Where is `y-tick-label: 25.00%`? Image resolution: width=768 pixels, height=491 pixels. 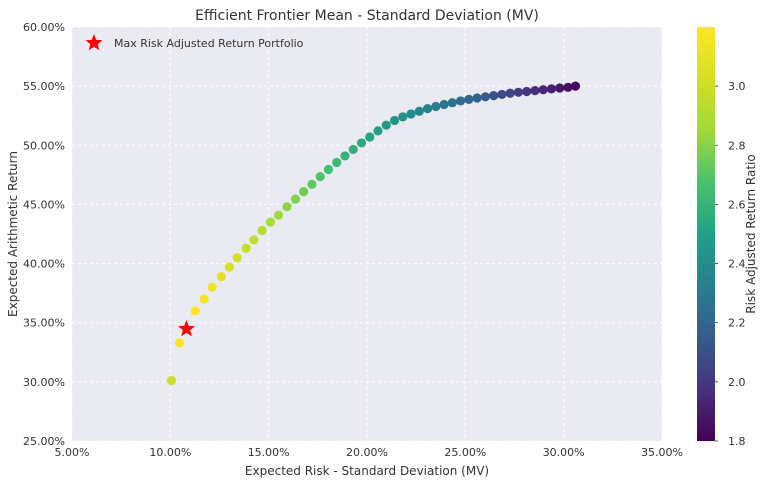
y-tick-label: 25.00% is located at coordinates (44, 441).